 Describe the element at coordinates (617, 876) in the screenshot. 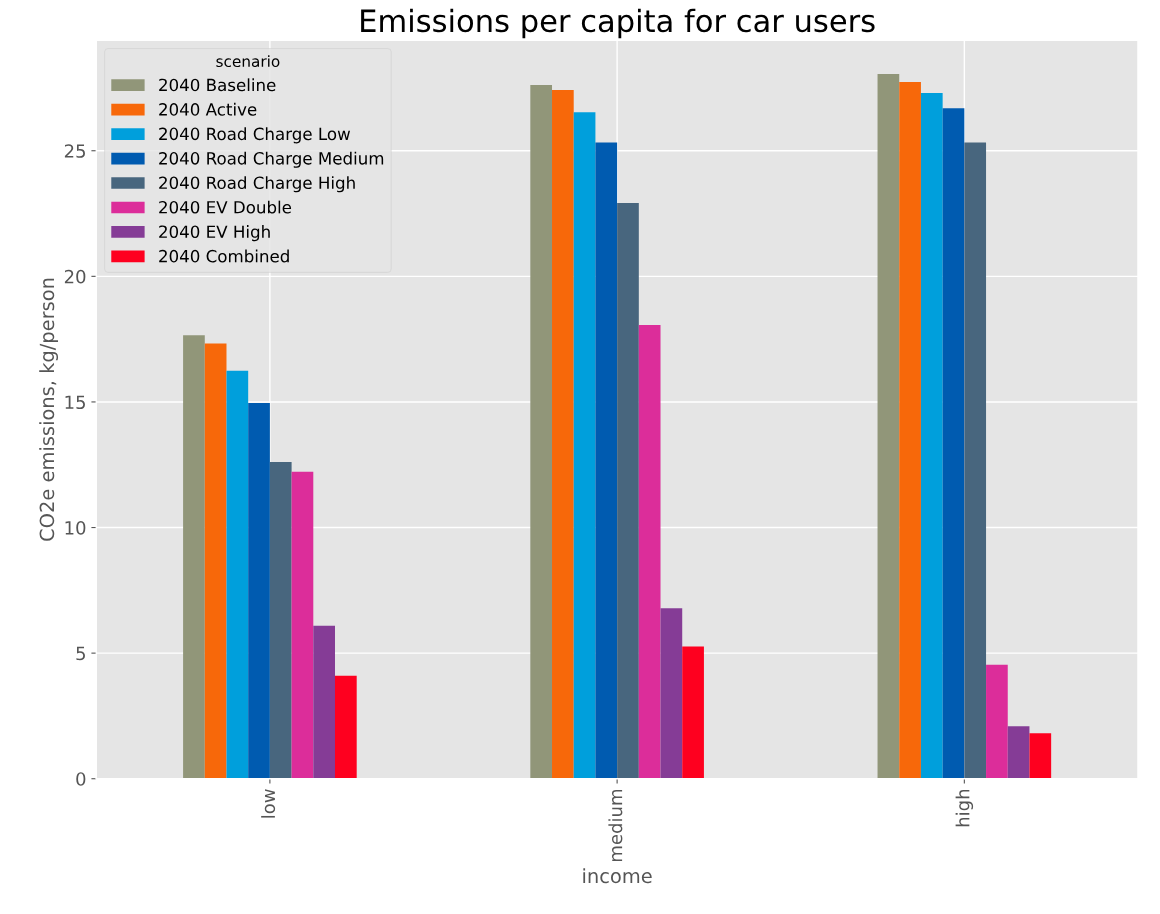

I see `x-axis-title: income` at that location.